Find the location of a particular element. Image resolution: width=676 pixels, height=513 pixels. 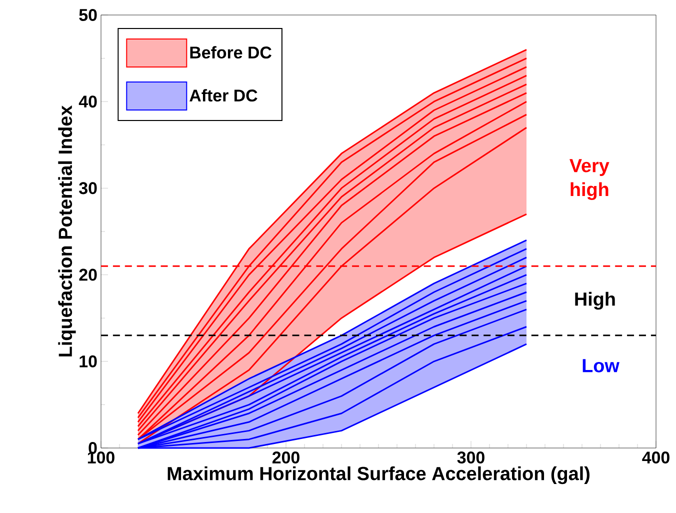

y-axis-title: Liquefaction Potential Index is located at coordinates (67, 230).